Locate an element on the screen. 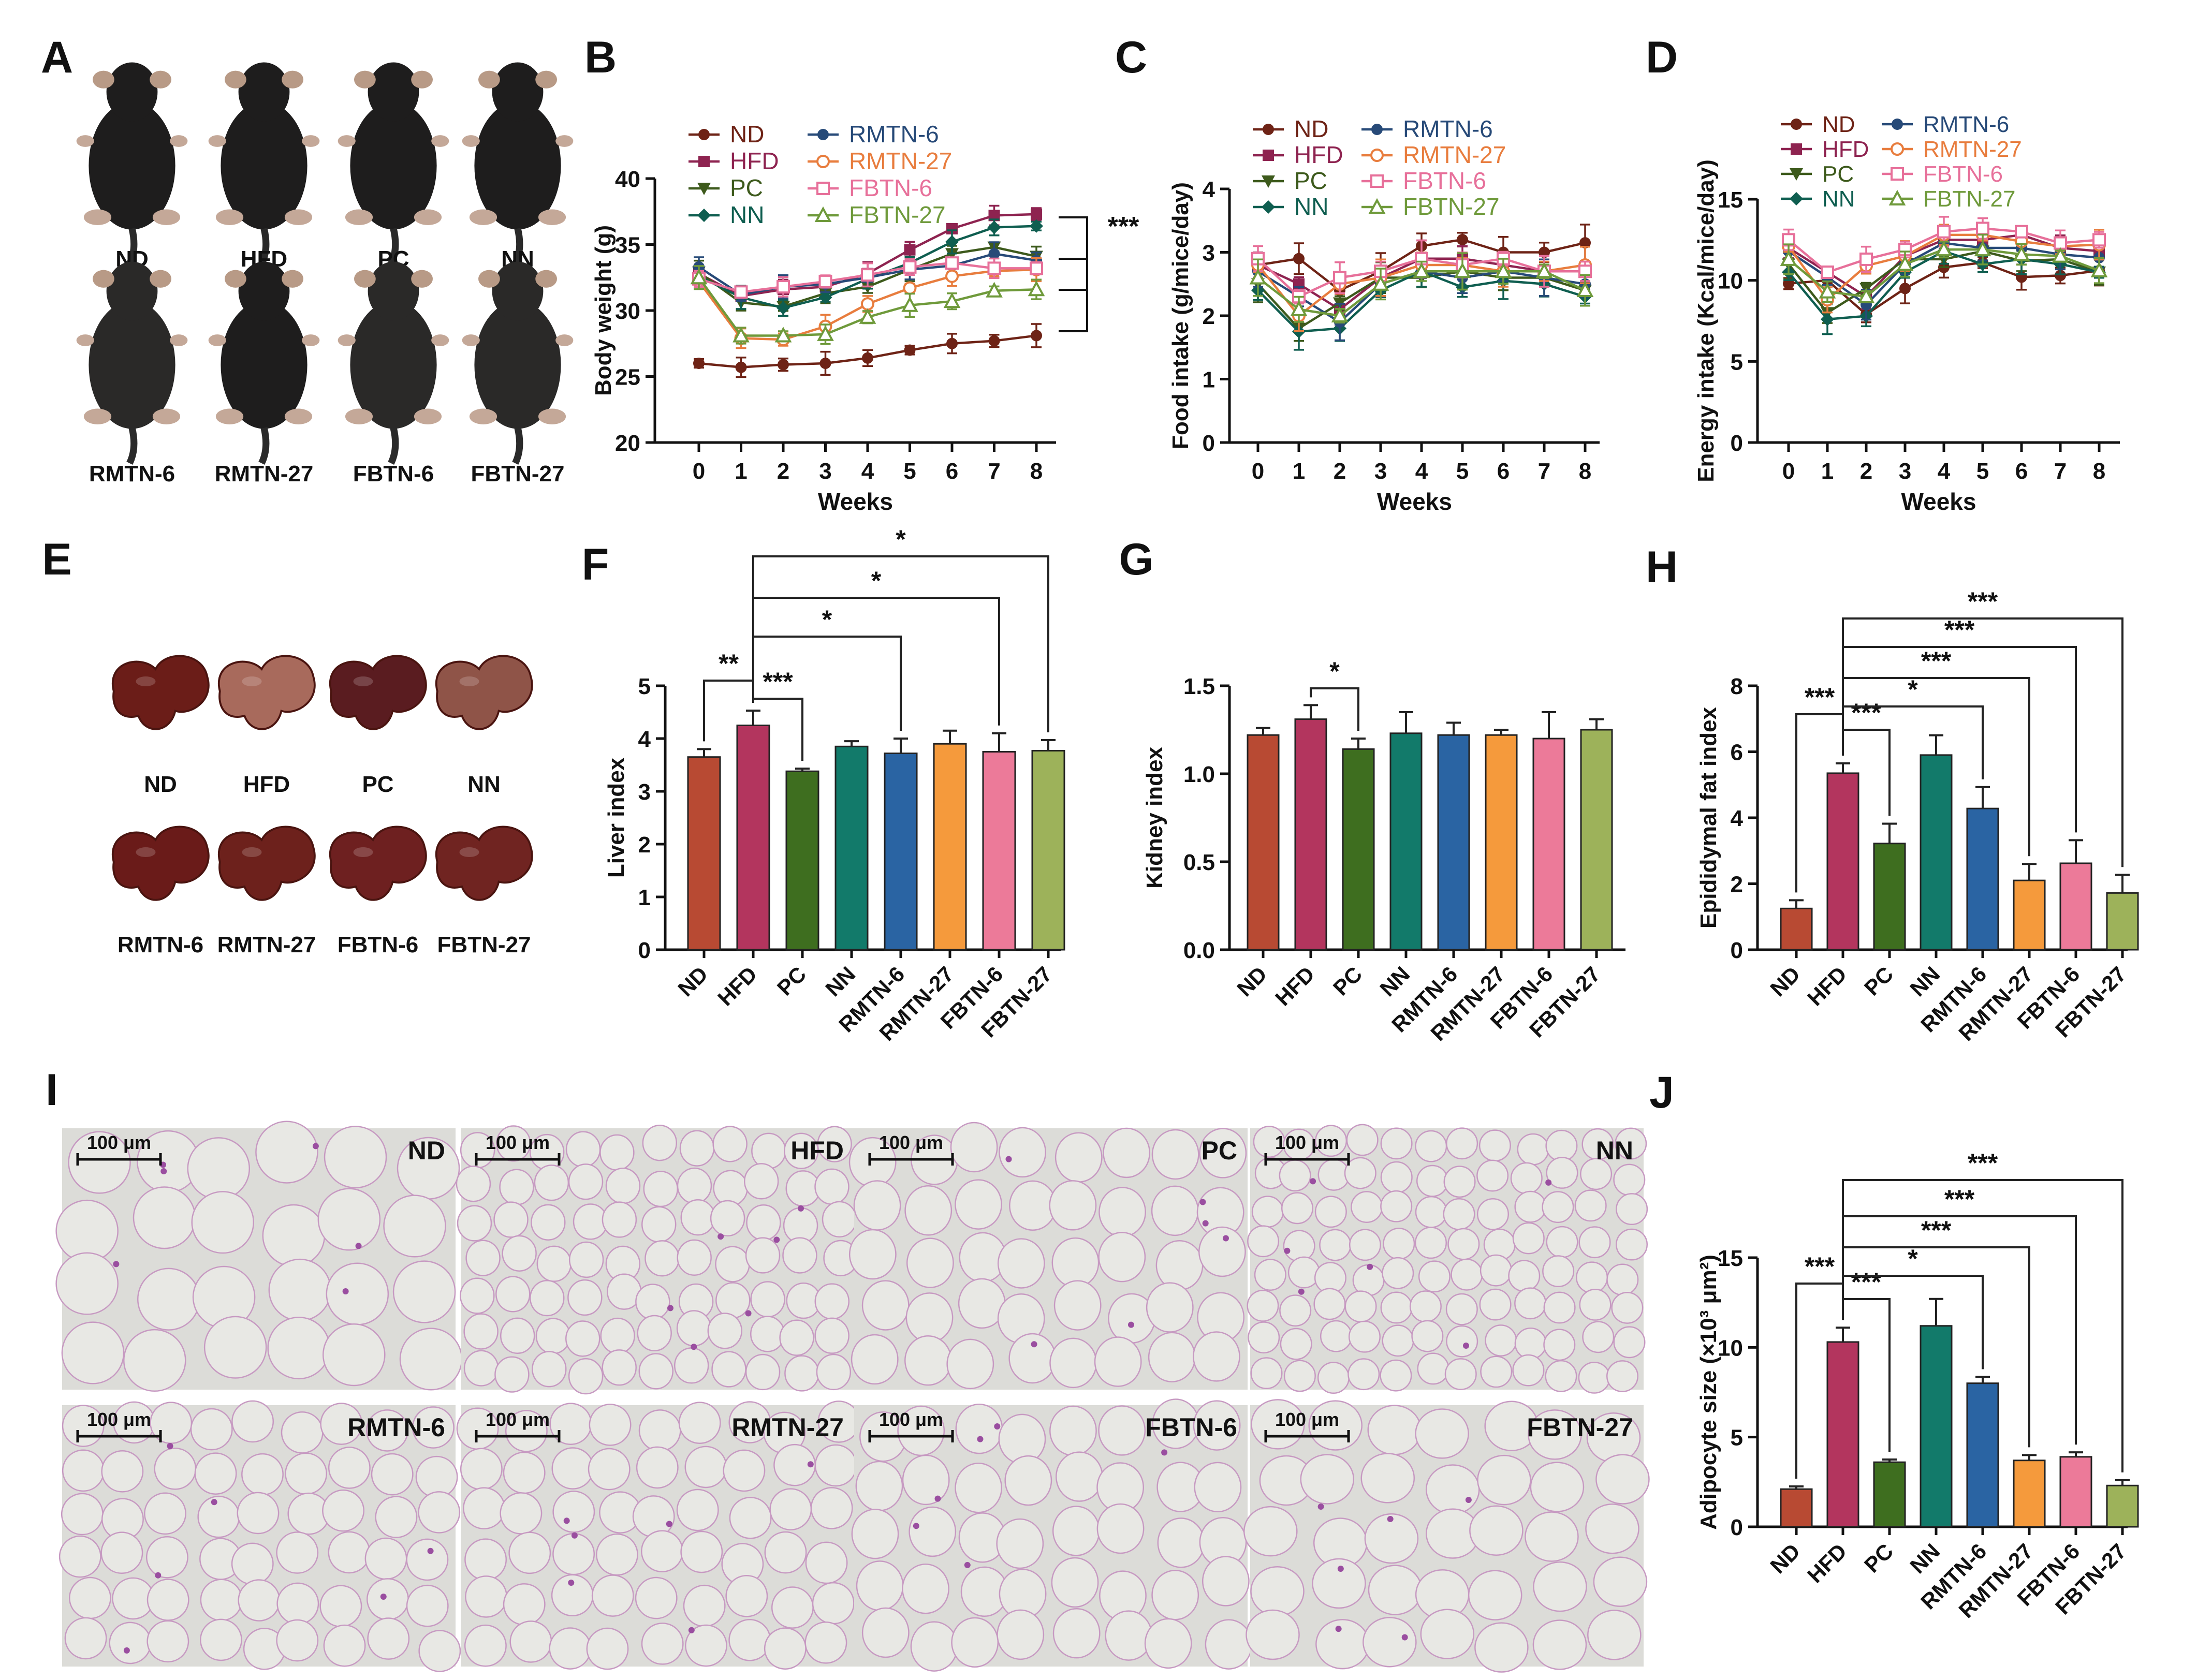  mouse-body is located at coordinates (518, 165).